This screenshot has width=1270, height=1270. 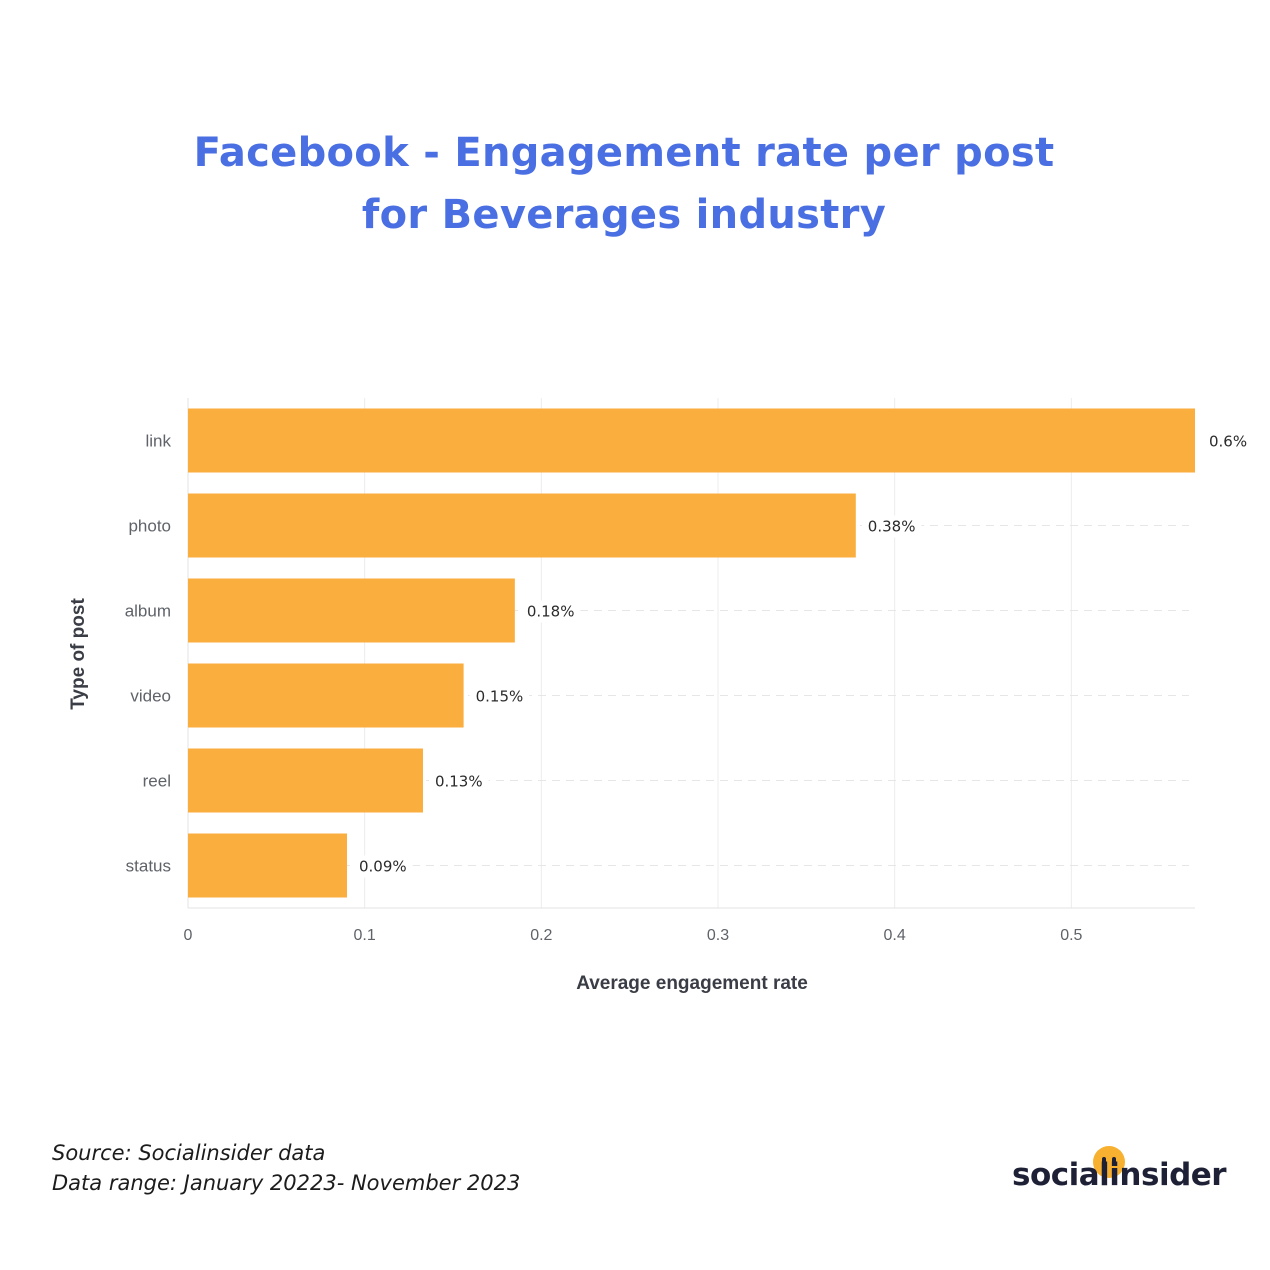 What do you see at coordinates (1071, 935) in the screenshot?
I see `x-tick-label: 0.5` at bounding box center [1071, 935].